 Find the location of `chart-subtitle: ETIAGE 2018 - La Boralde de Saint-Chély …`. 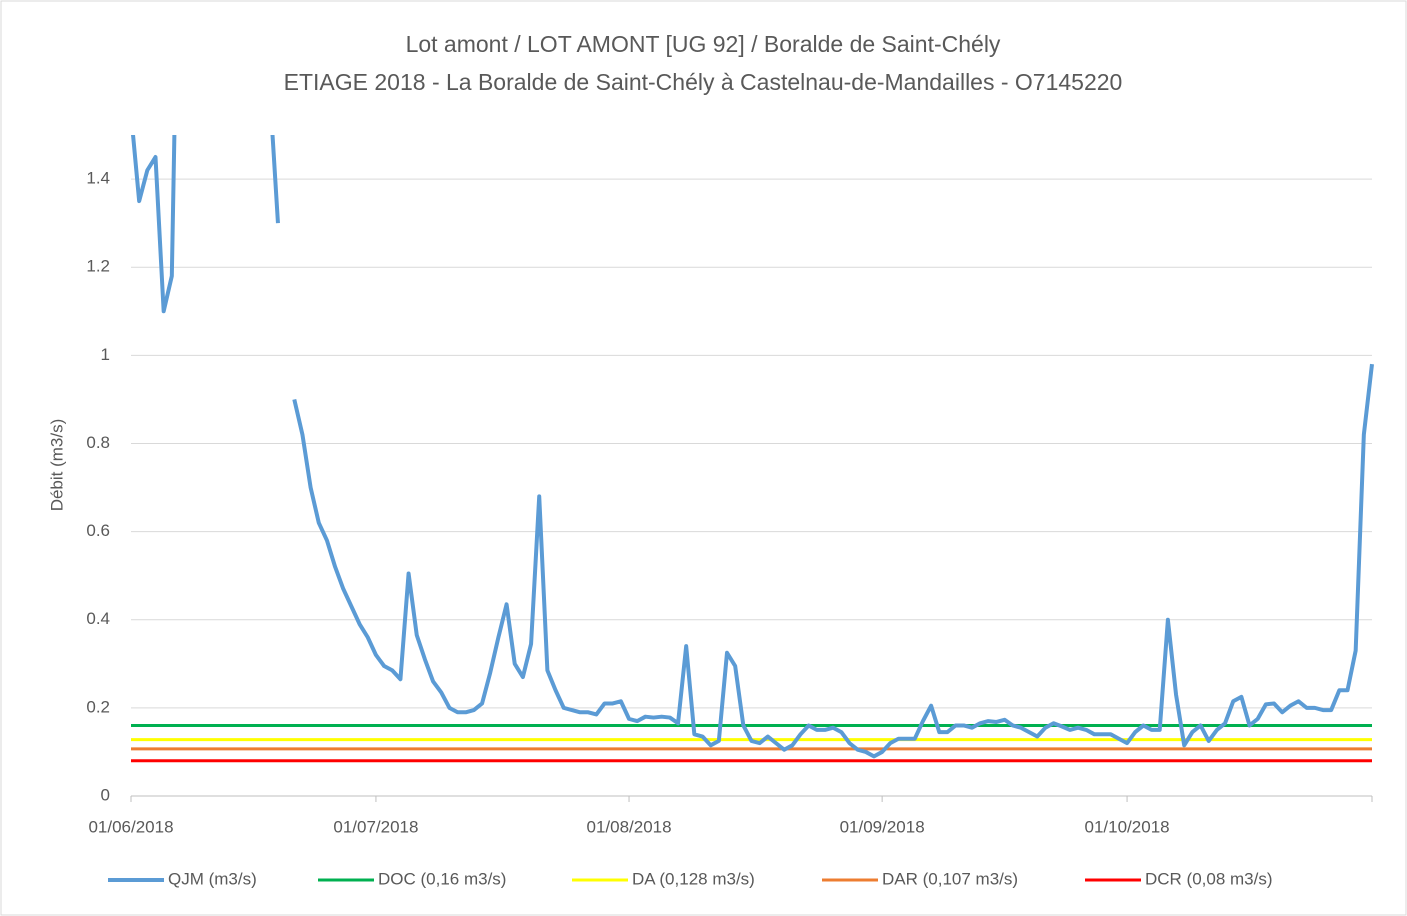

chart-subtitle: ETIAGE 2018 - La Boralde de Saint-Chély … is located at coordinates (703, 82).